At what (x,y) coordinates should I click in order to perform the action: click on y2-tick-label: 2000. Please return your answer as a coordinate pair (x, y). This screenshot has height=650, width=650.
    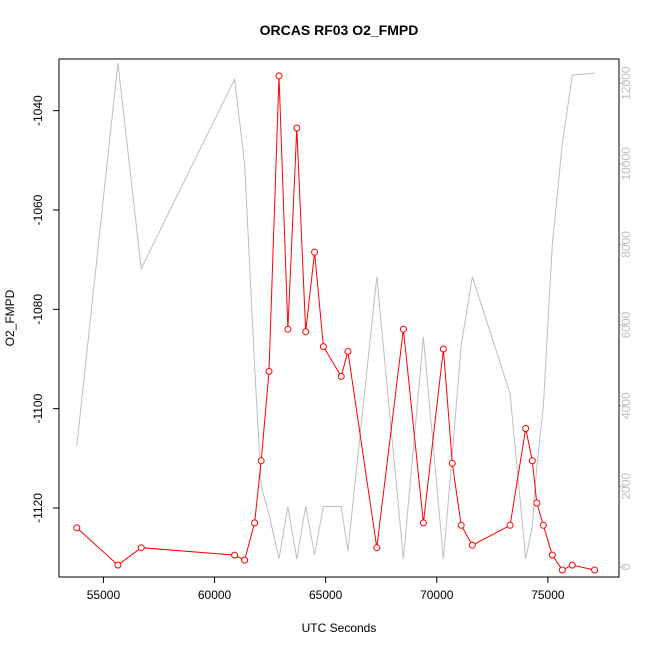
    Looking at the image, I should click on (626, 486).